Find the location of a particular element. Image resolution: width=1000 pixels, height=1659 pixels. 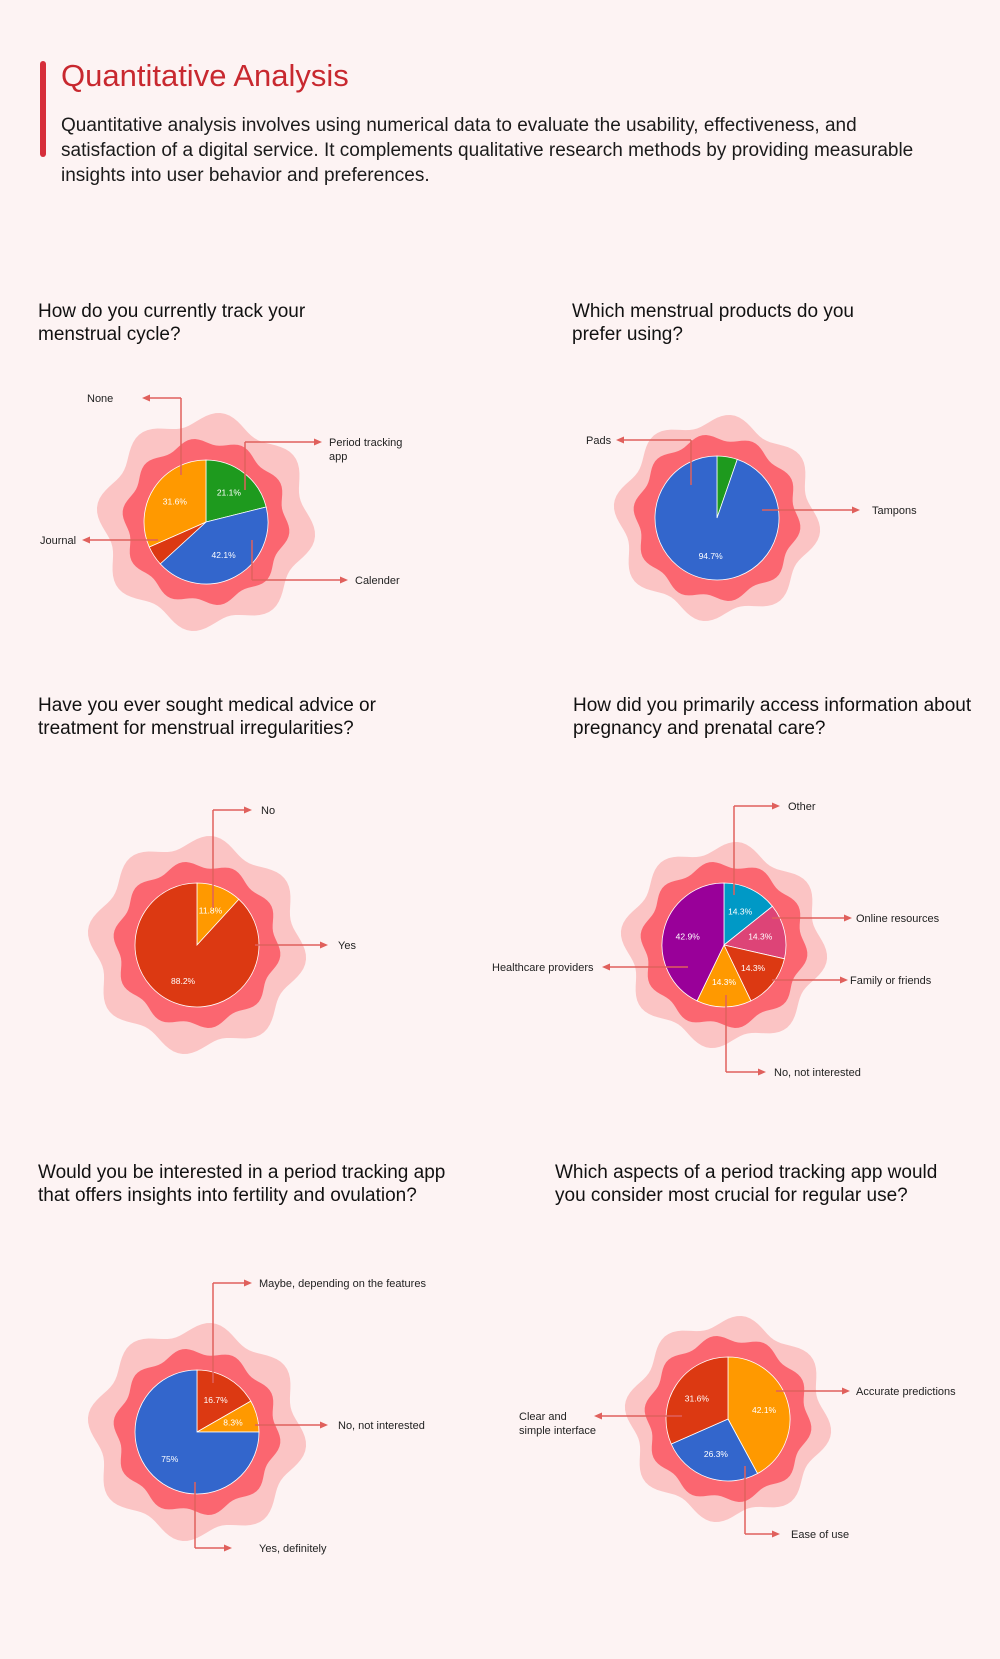

pie-group: 94.7% is located at coordinates (717, 518).